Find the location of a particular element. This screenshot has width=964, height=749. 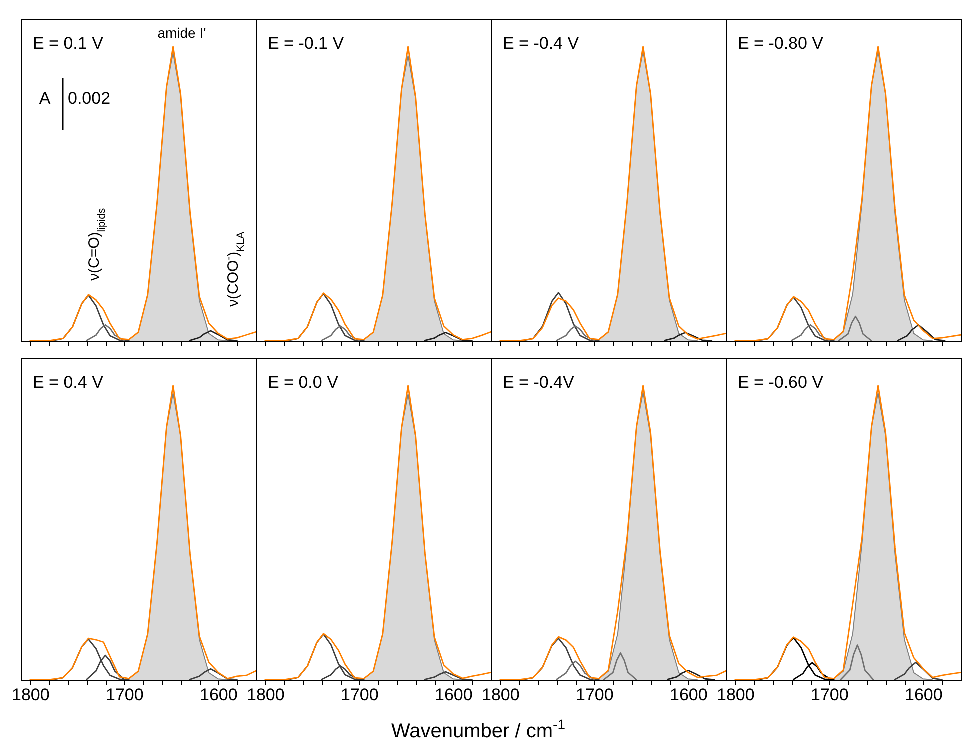

text: amide I' is located at coordinates (182, 33).